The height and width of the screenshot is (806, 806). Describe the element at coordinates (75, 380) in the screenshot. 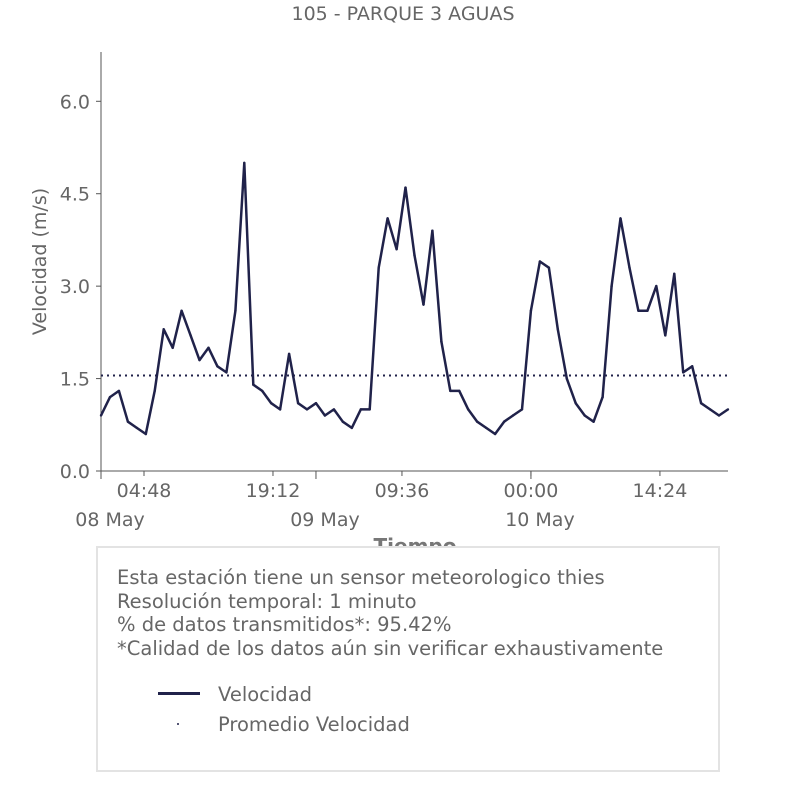

I see `y-tick-label: 1.5` at that location.